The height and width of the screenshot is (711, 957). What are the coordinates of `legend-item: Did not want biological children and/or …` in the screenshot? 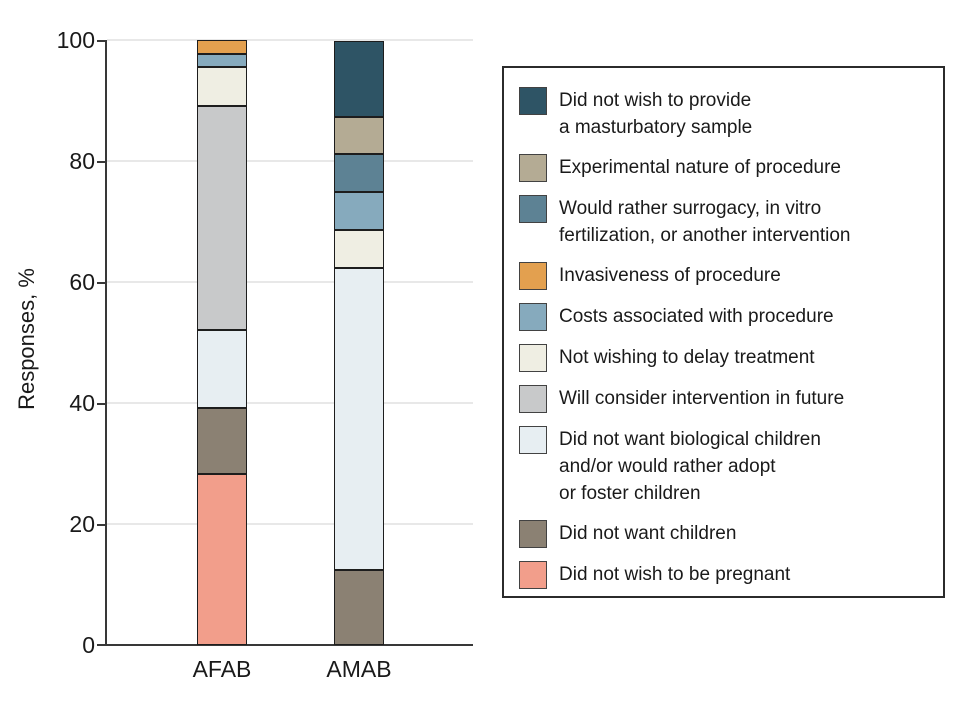 It's located at (727, 466).